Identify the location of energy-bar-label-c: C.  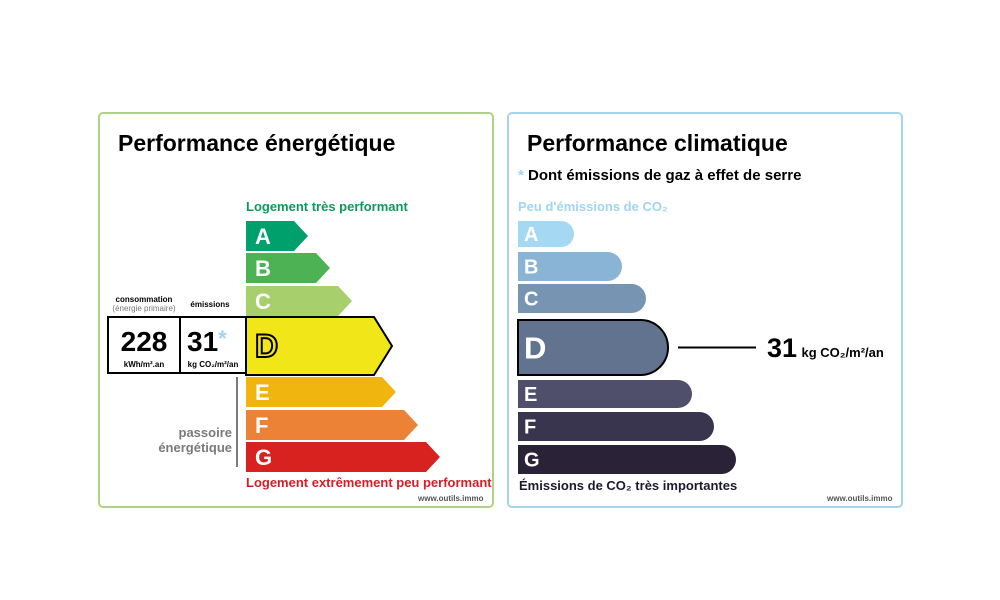
(263, 301).